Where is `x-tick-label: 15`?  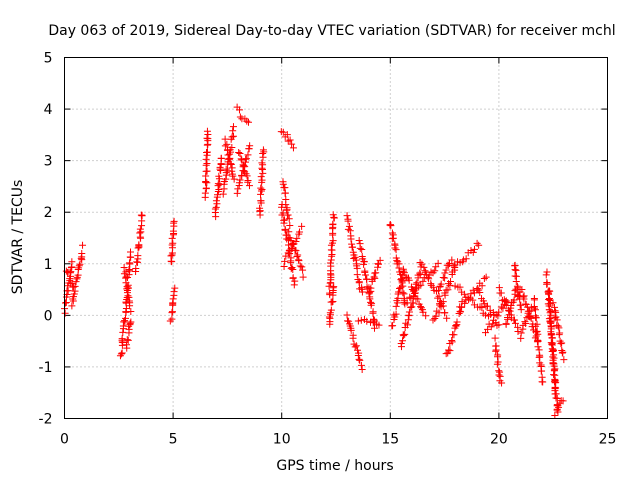 x-tick-label: 15 is located at coordinates (390, 440).